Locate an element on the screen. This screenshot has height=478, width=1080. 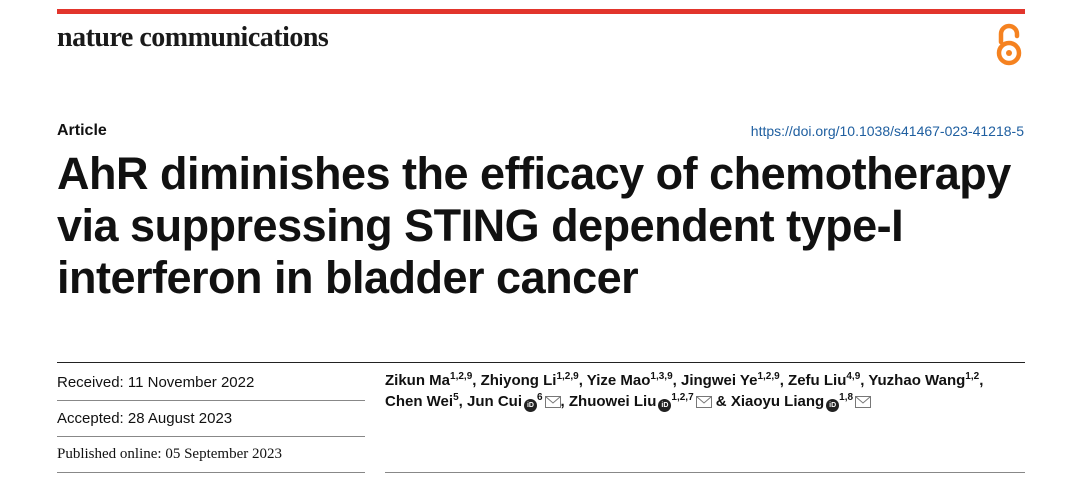
author-name: Zhiyong Li is located at coordinates (518, 380).